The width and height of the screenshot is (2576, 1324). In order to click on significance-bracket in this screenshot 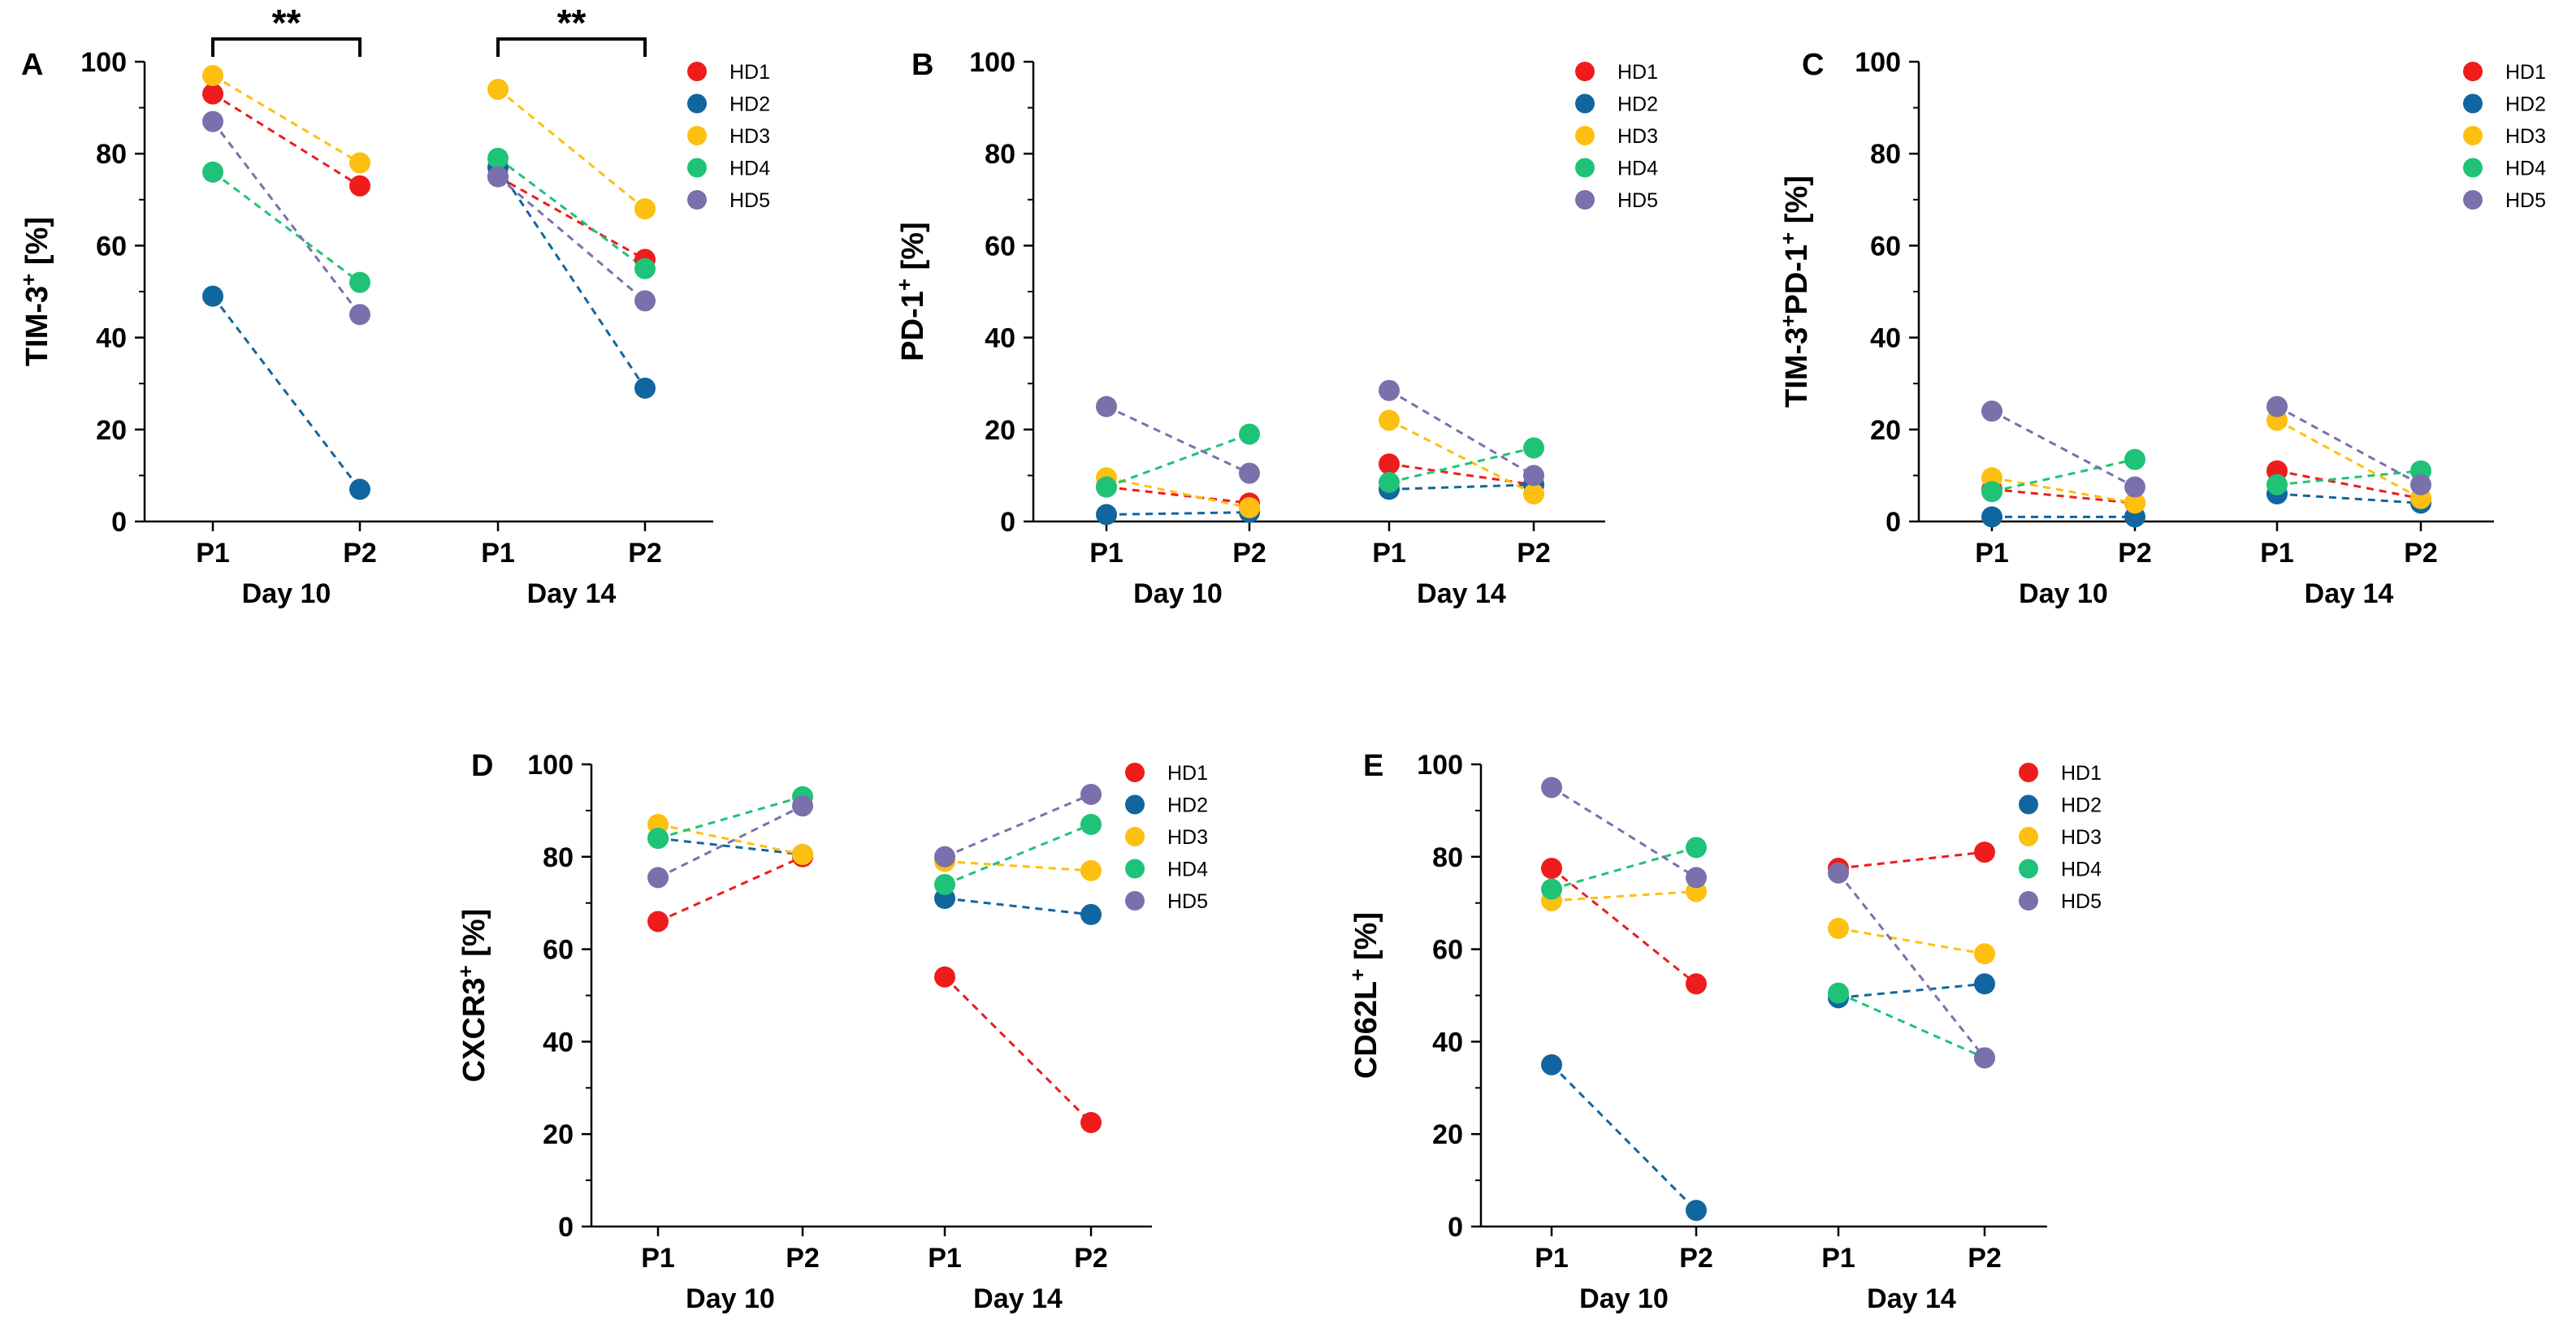, I will do `click(286, 47)`.